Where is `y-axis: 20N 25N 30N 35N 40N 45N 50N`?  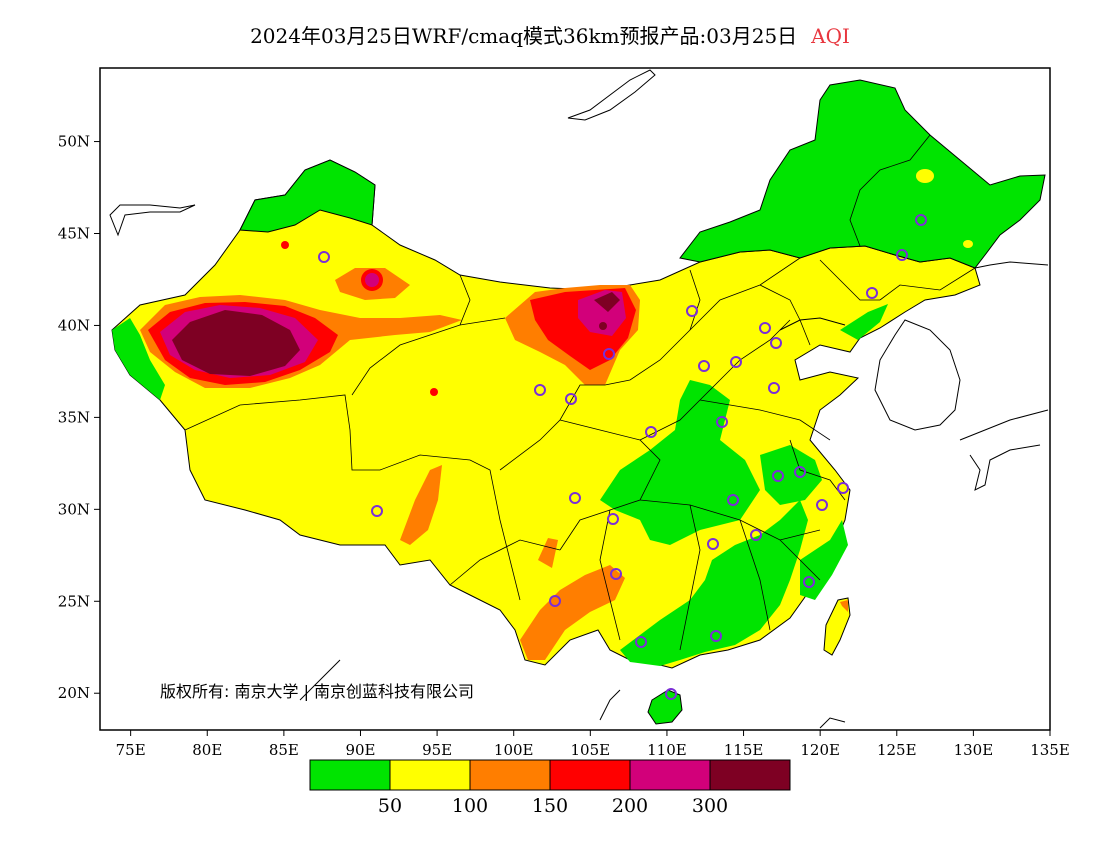
y-axis: 20N 25N 30N 35N 40N 45N 50N is located at coordinates (79, 417).